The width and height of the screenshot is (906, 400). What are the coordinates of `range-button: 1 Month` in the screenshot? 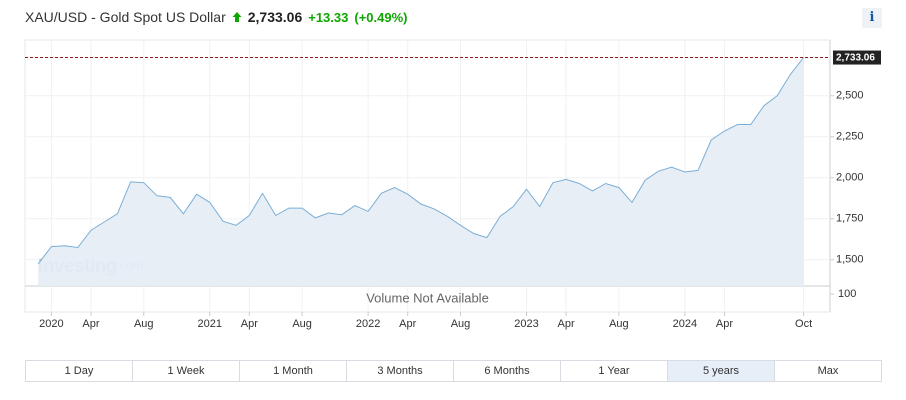 It's located at (293, 371).